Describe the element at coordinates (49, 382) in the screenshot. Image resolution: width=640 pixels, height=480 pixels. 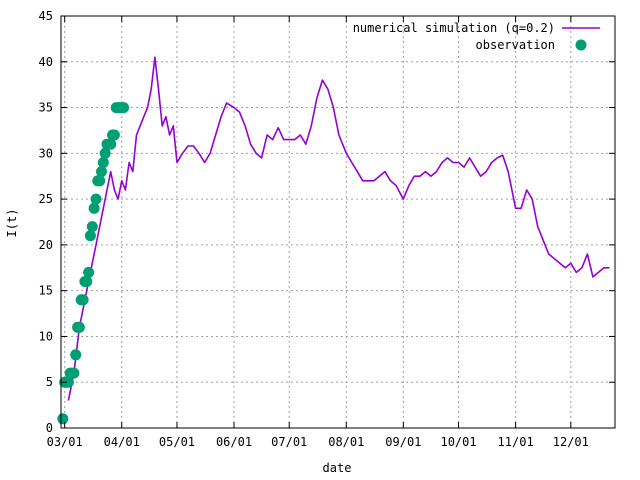
I see `y-tick-label: 5` at that location.